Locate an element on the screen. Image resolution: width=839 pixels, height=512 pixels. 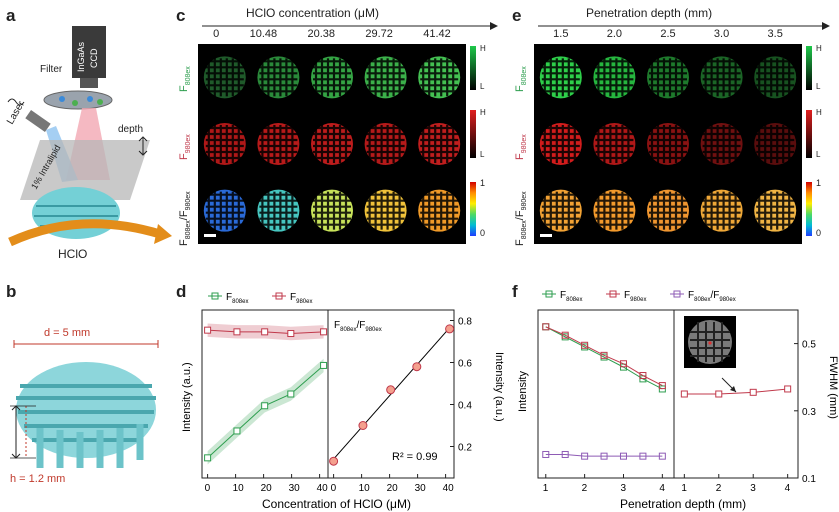
x-tick-label: 10 is located at coordinates (239, 488).